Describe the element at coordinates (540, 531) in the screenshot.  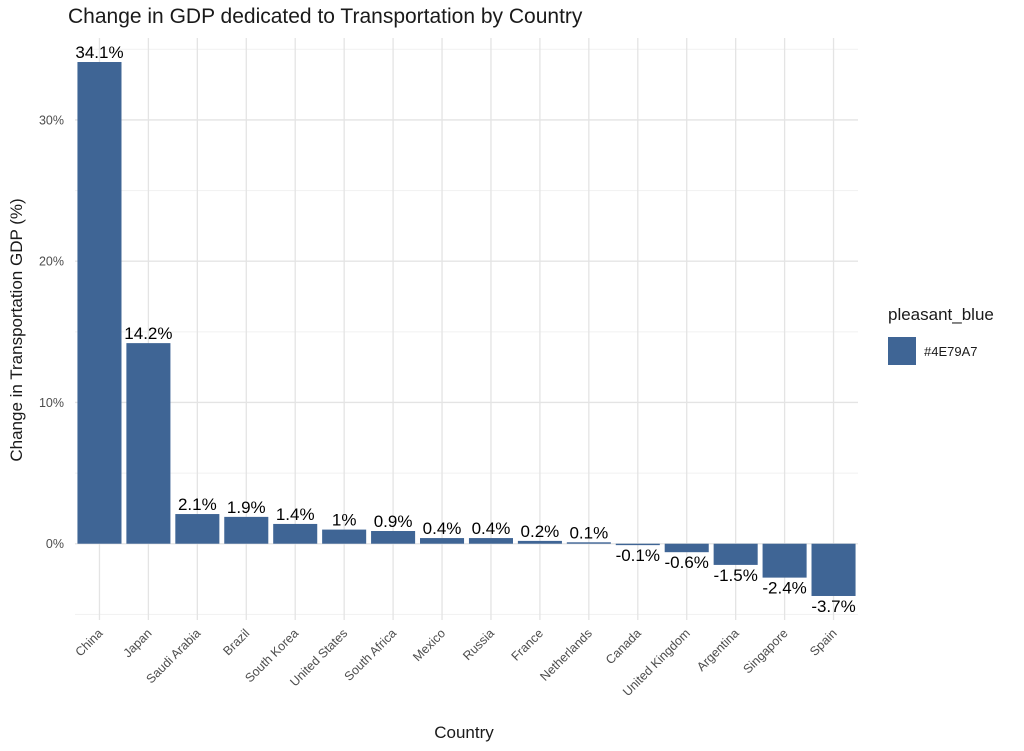
I see `bar-value-label: 0.2%` at that location.